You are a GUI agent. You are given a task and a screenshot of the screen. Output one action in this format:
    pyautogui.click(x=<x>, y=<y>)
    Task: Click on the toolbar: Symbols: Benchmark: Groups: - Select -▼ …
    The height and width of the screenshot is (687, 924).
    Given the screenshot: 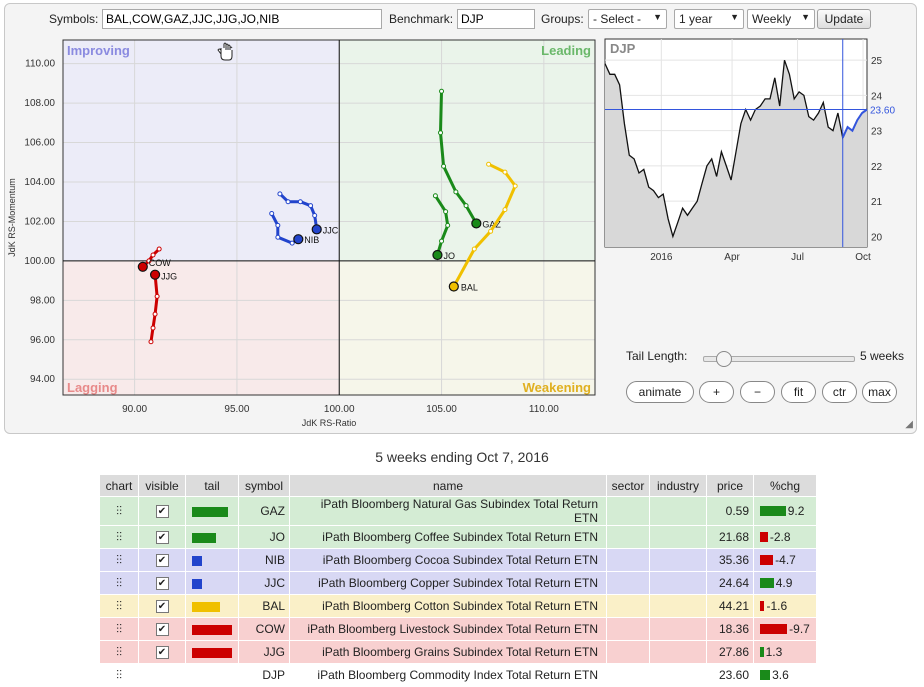 What is the action you would take?
    pyautogui.click(x=461, y=19)
    